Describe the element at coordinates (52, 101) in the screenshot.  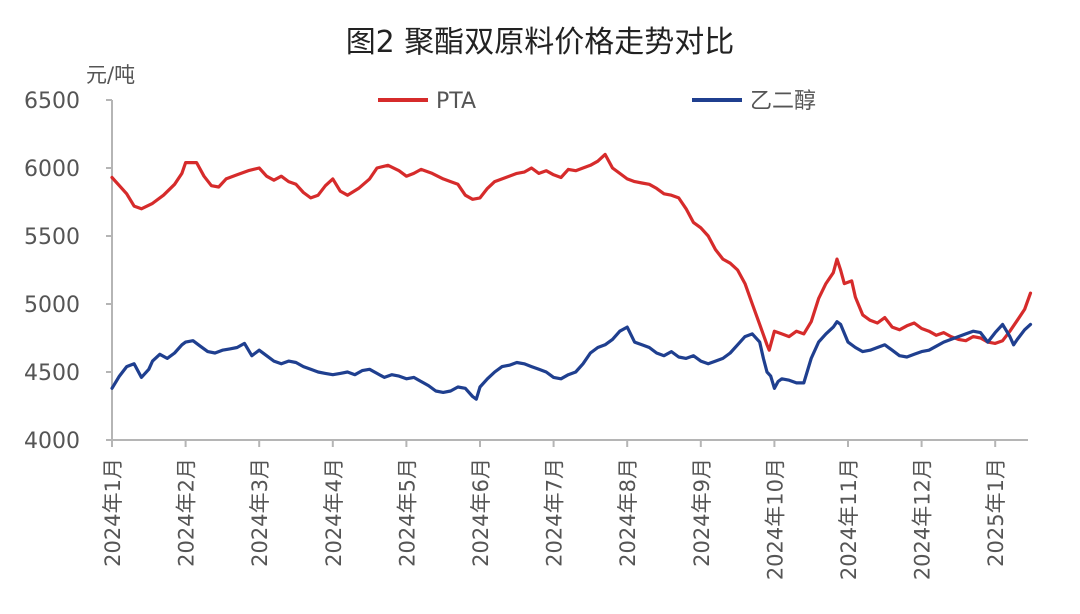
I see `y-tick-label: 6500` at that location.